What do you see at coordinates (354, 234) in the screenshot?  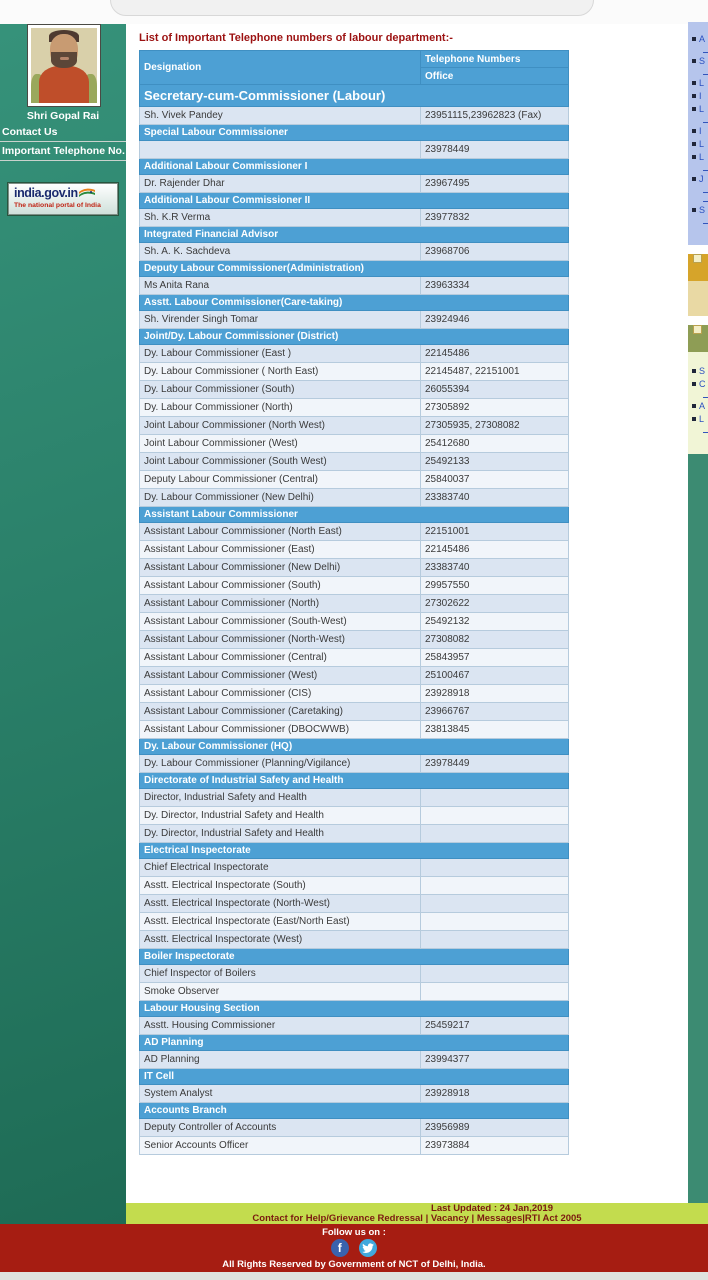 I see `section-header-row: Integrated Financial Advisor` at bounding box center [354, 234].